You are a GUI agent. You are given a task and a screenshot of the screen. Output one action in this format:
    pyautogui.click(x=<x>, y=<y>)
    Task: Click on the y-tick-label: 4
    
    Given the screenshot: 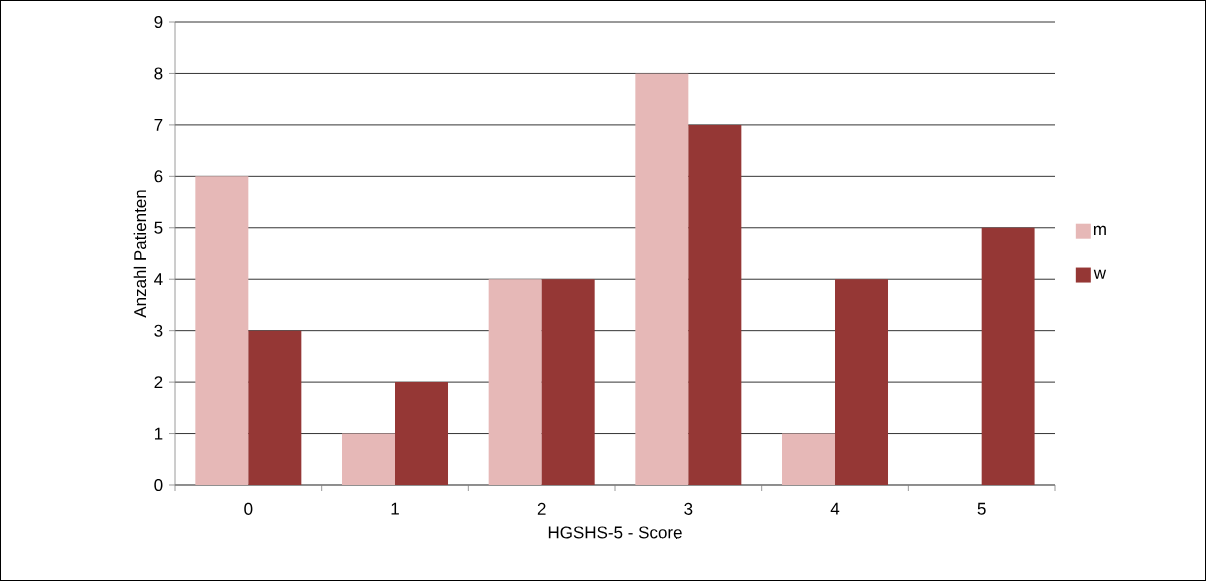 What is the action you would take?
    pyautogui.click(x=158, y=279)
    